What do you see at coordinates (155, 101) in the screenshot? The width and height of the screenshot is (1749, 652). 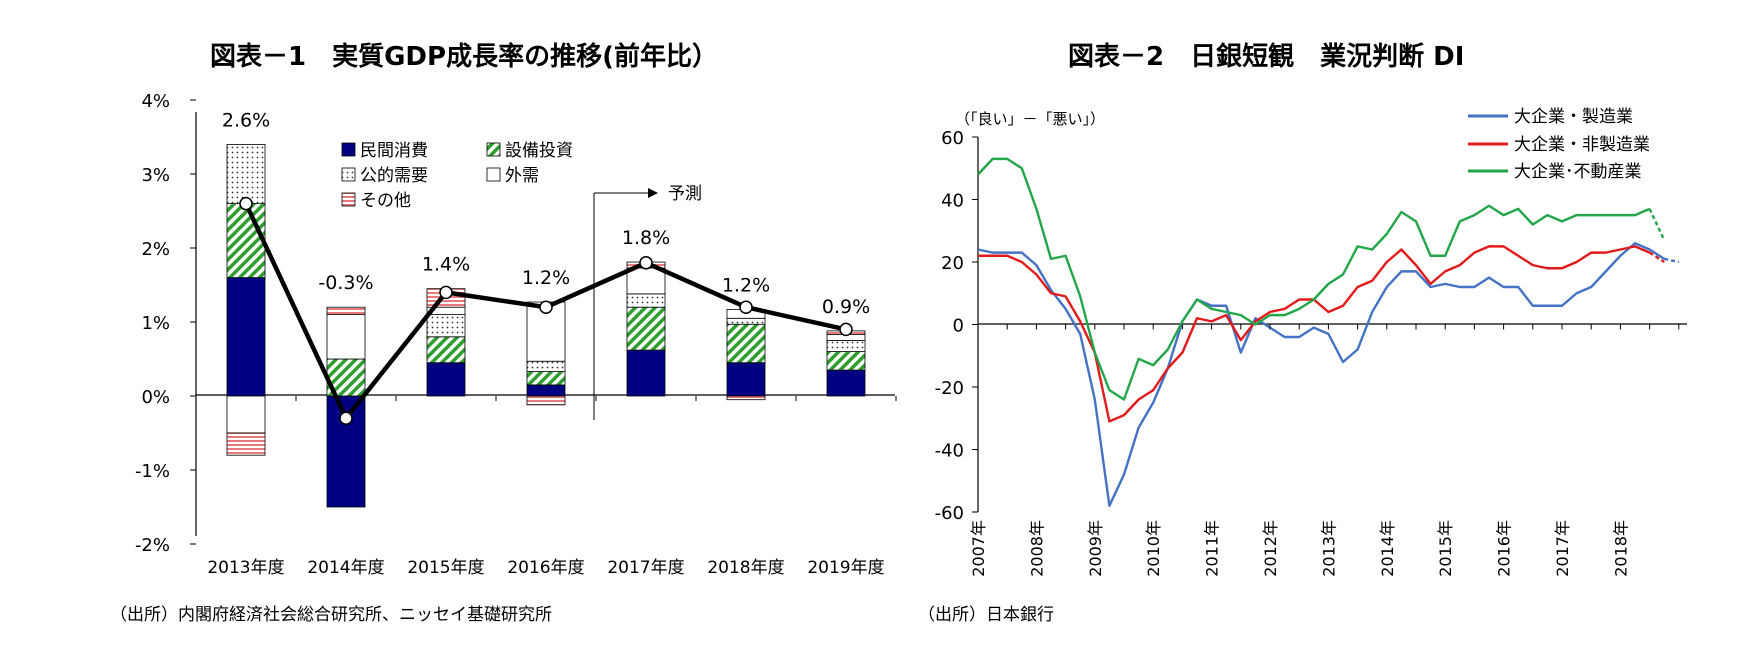 I see `y-tick-label: 4%` at bounding box center [155, 101].